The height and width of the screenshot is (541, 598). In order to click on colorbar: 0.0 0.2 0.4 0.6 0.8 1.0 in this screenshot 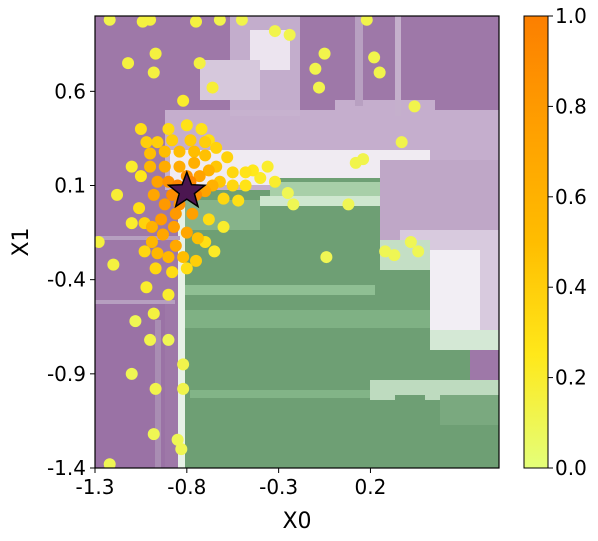, I will do `click(555, 242)`.